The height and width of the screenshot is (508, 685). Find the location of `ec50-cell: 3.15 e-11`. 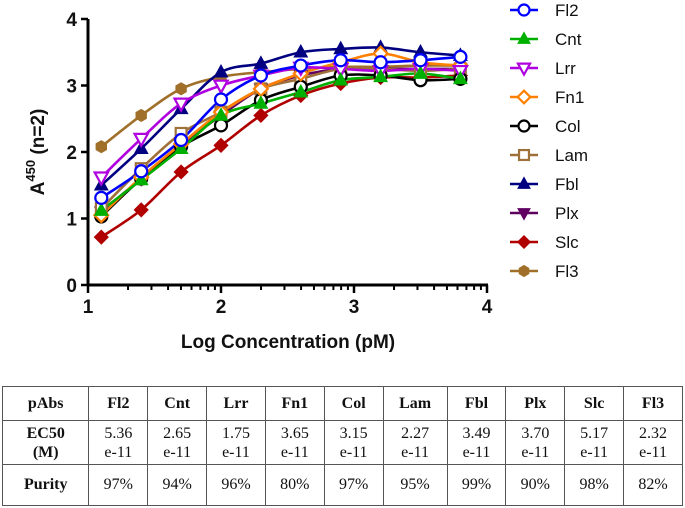

ec50-cell: 3.15 e-11 is located at coordinates (353, 442).